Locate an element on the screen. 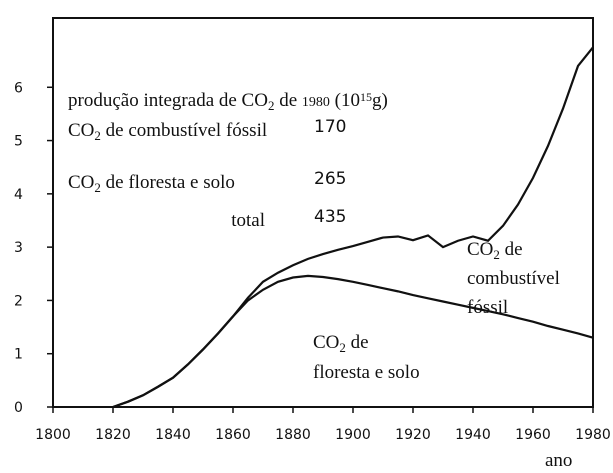  annotation-part: 1980 is located at coordinates (316, 102).